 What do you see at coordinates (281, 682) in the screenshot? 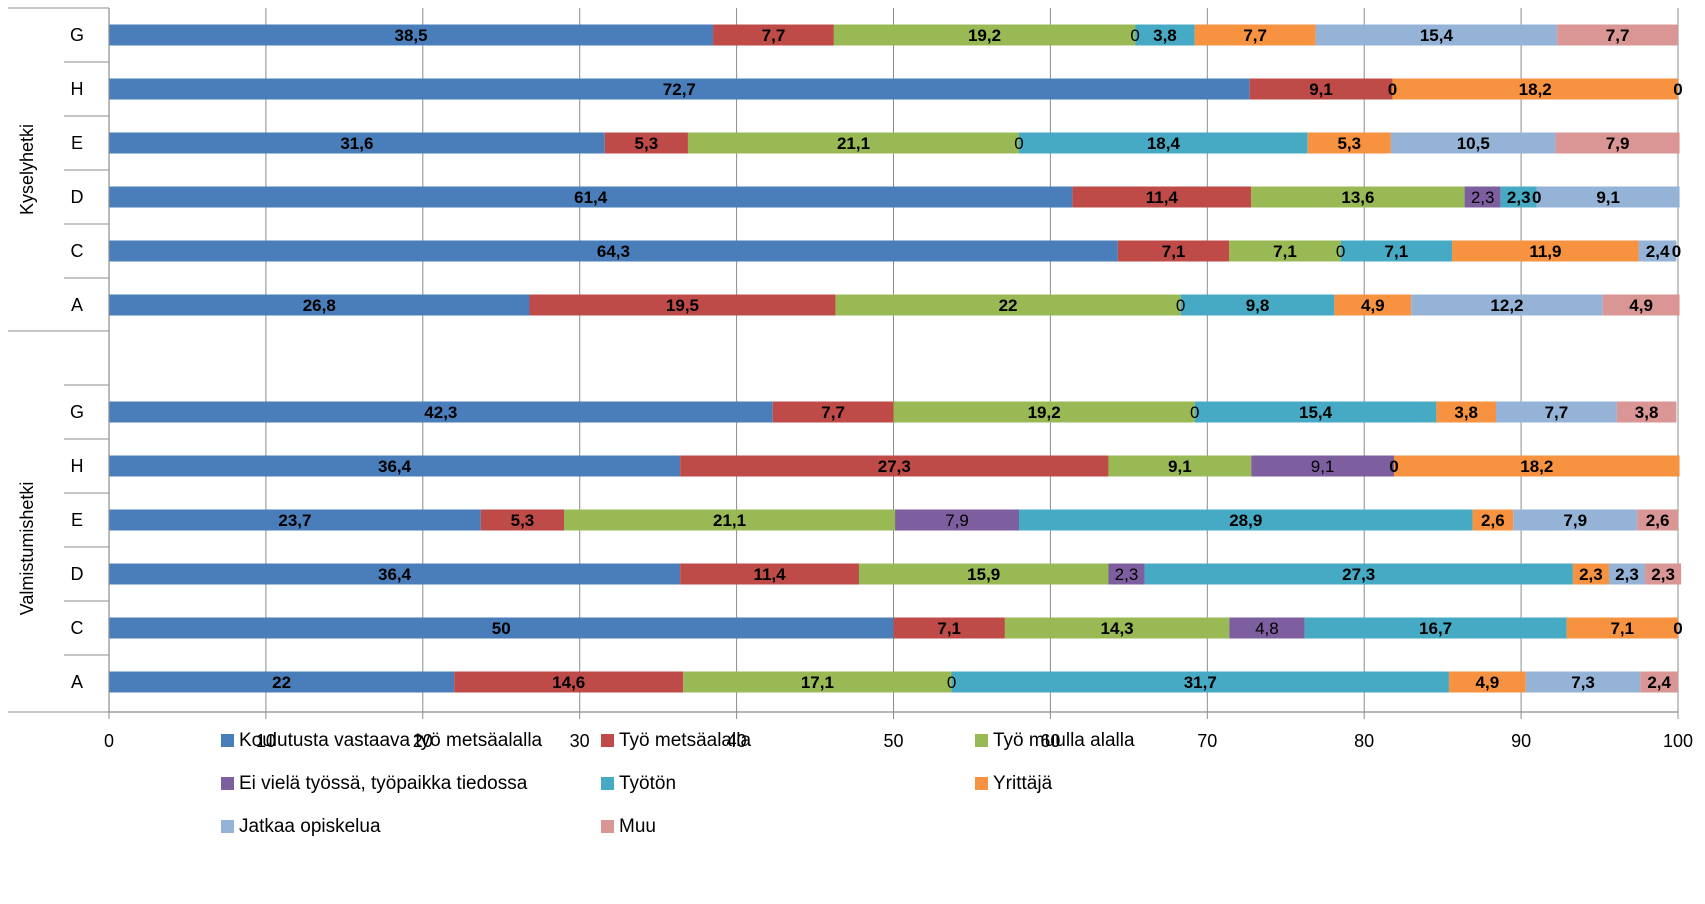
I see `data-label: 22` at bounding box center [281, 682].